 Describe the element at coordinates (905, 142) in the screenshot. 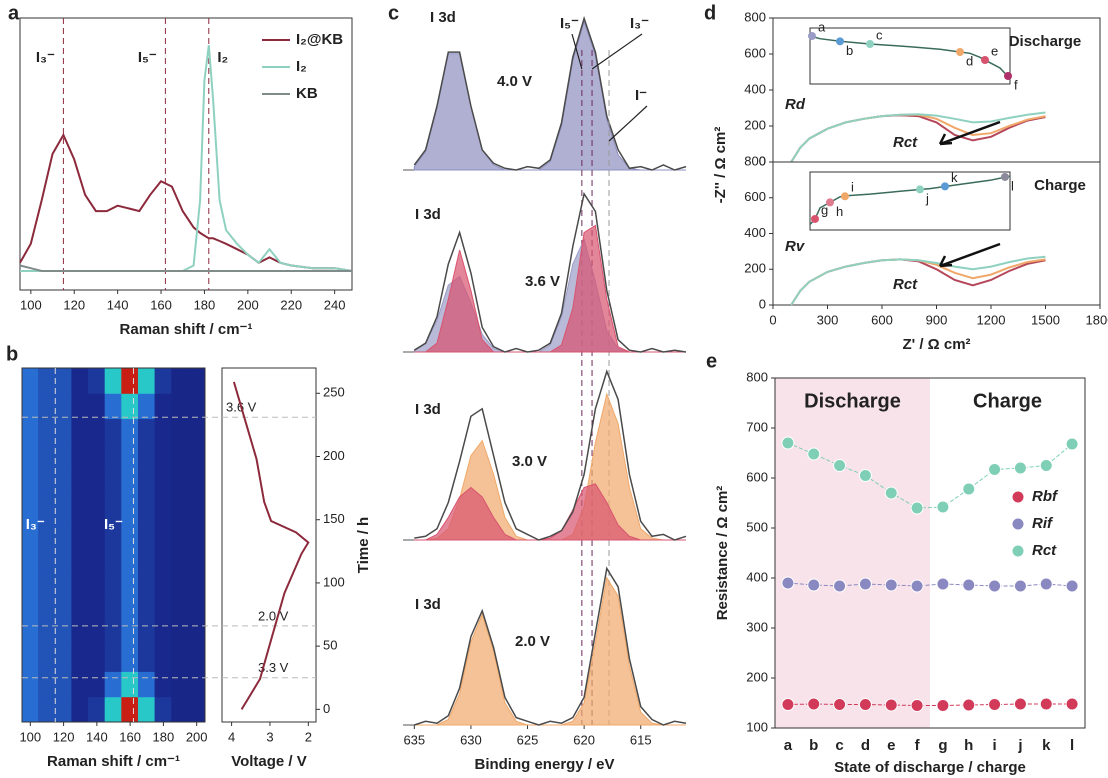

I see `annotation: Rct` at that location.